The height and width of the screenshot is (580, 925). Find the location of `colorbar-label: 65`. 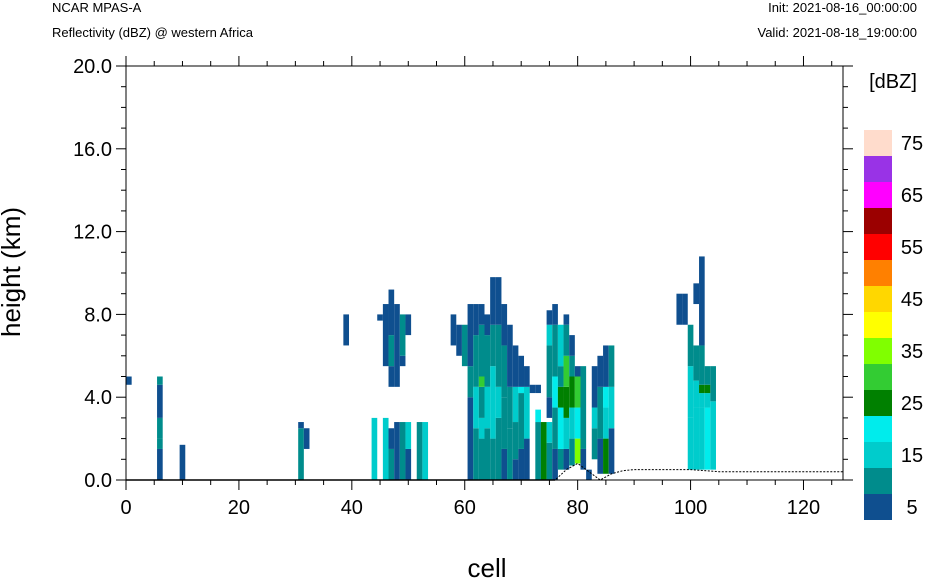

colorbar-label: 65 is located at coordinates (912, 196).